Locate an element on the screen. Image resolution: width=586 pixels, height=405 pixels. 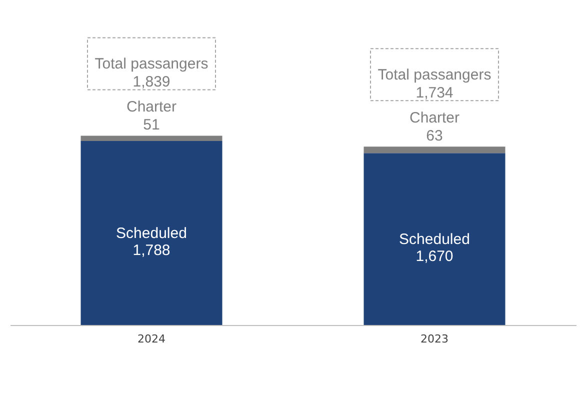
total-label: Total passangers 1,734 is located at coordinates (435, 84).